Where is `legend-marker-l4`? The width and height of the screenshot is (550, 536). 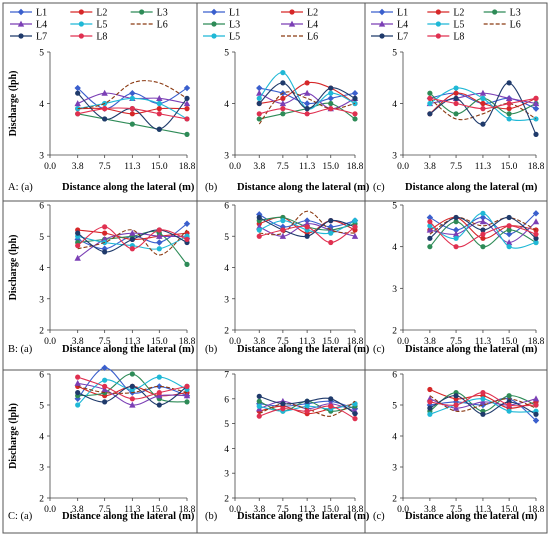 legend-marker-l4 is located at coordinates (292, 23).